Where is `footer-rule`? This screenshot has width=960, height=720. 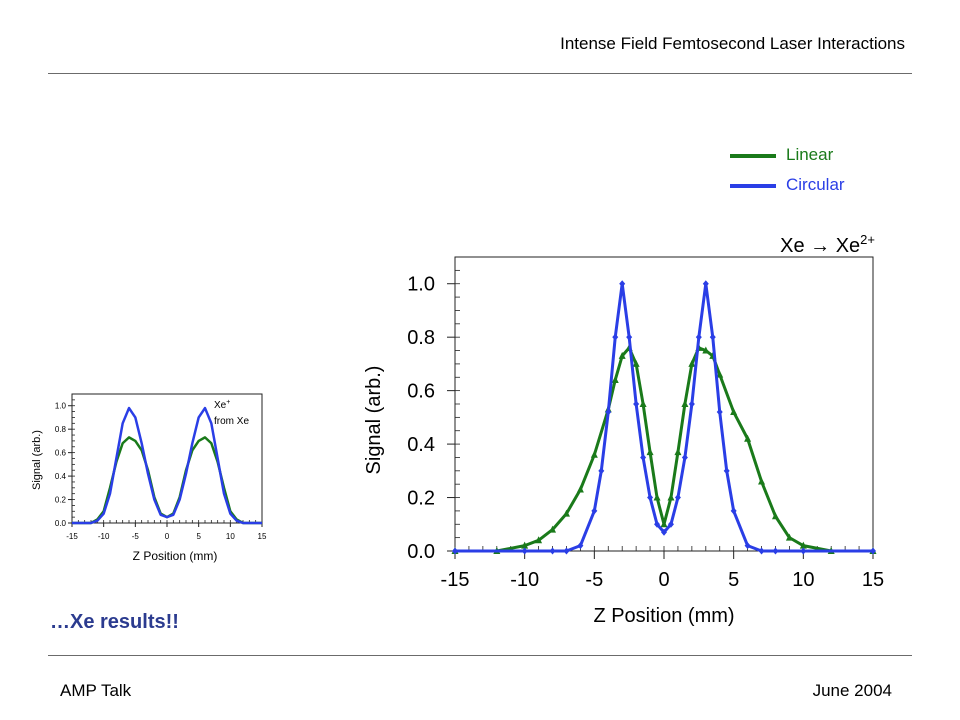
footer-rule is located at coordinates (480, 655).